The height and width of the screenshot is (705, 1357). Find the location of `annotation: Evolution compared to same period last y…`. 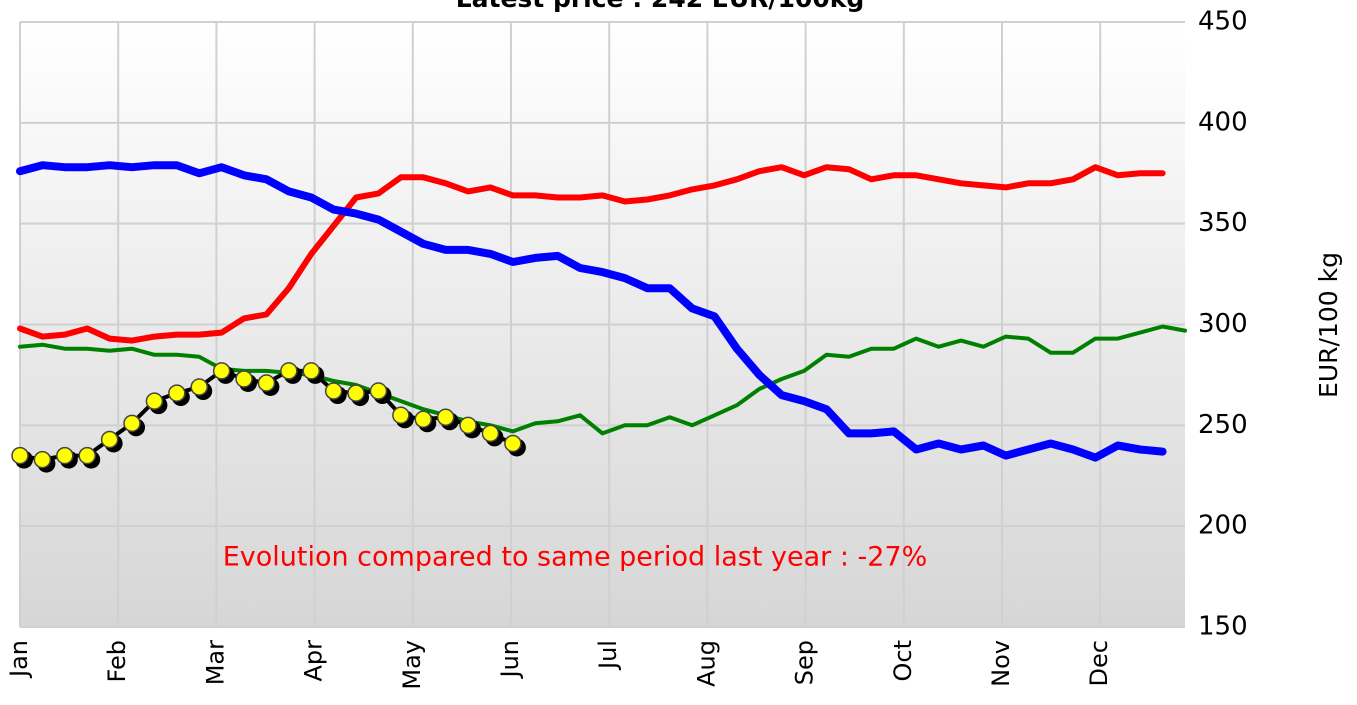

annotation: Evolution compared to same period last y… is located at coordinates (575, 557).